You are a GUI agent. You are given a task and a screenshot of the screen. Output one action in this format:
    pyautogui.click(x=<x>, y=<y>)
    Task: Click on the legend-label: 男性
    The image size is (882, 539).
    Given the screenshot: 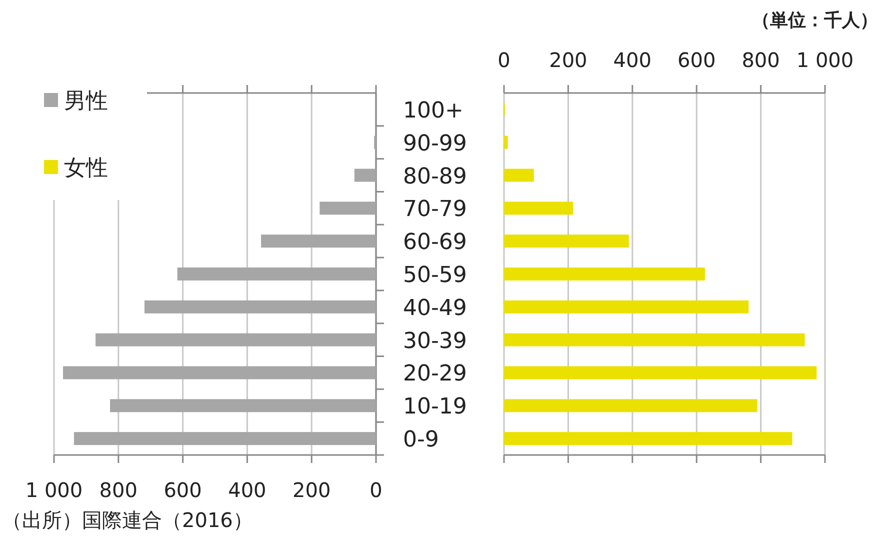 What is the action you would take?
    pyautogui.click(x=86, y=101)
    